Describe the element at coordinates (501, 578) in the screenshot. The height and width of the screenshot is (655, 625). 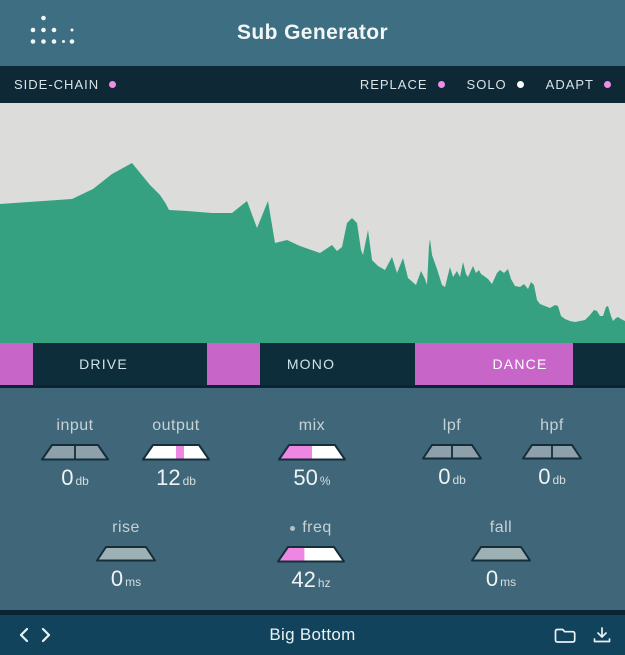
I see `fall-value: 0 ms` at that location.